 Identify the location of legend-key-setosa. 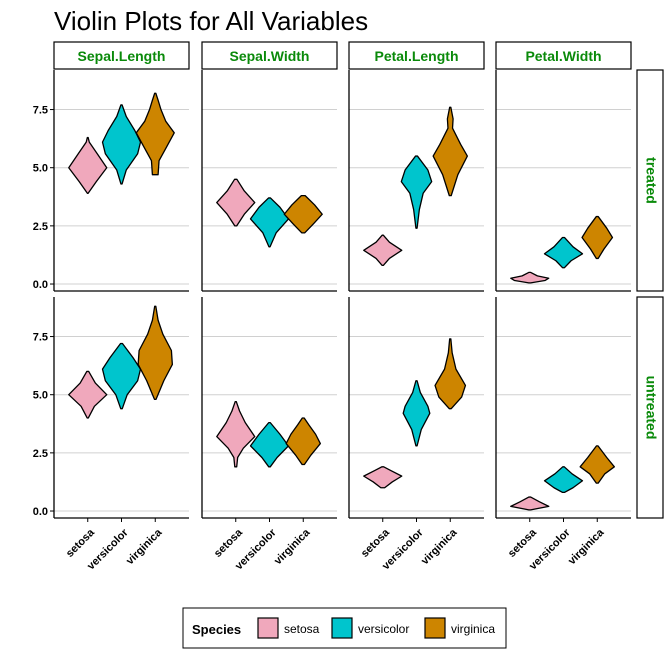
(268, 628).